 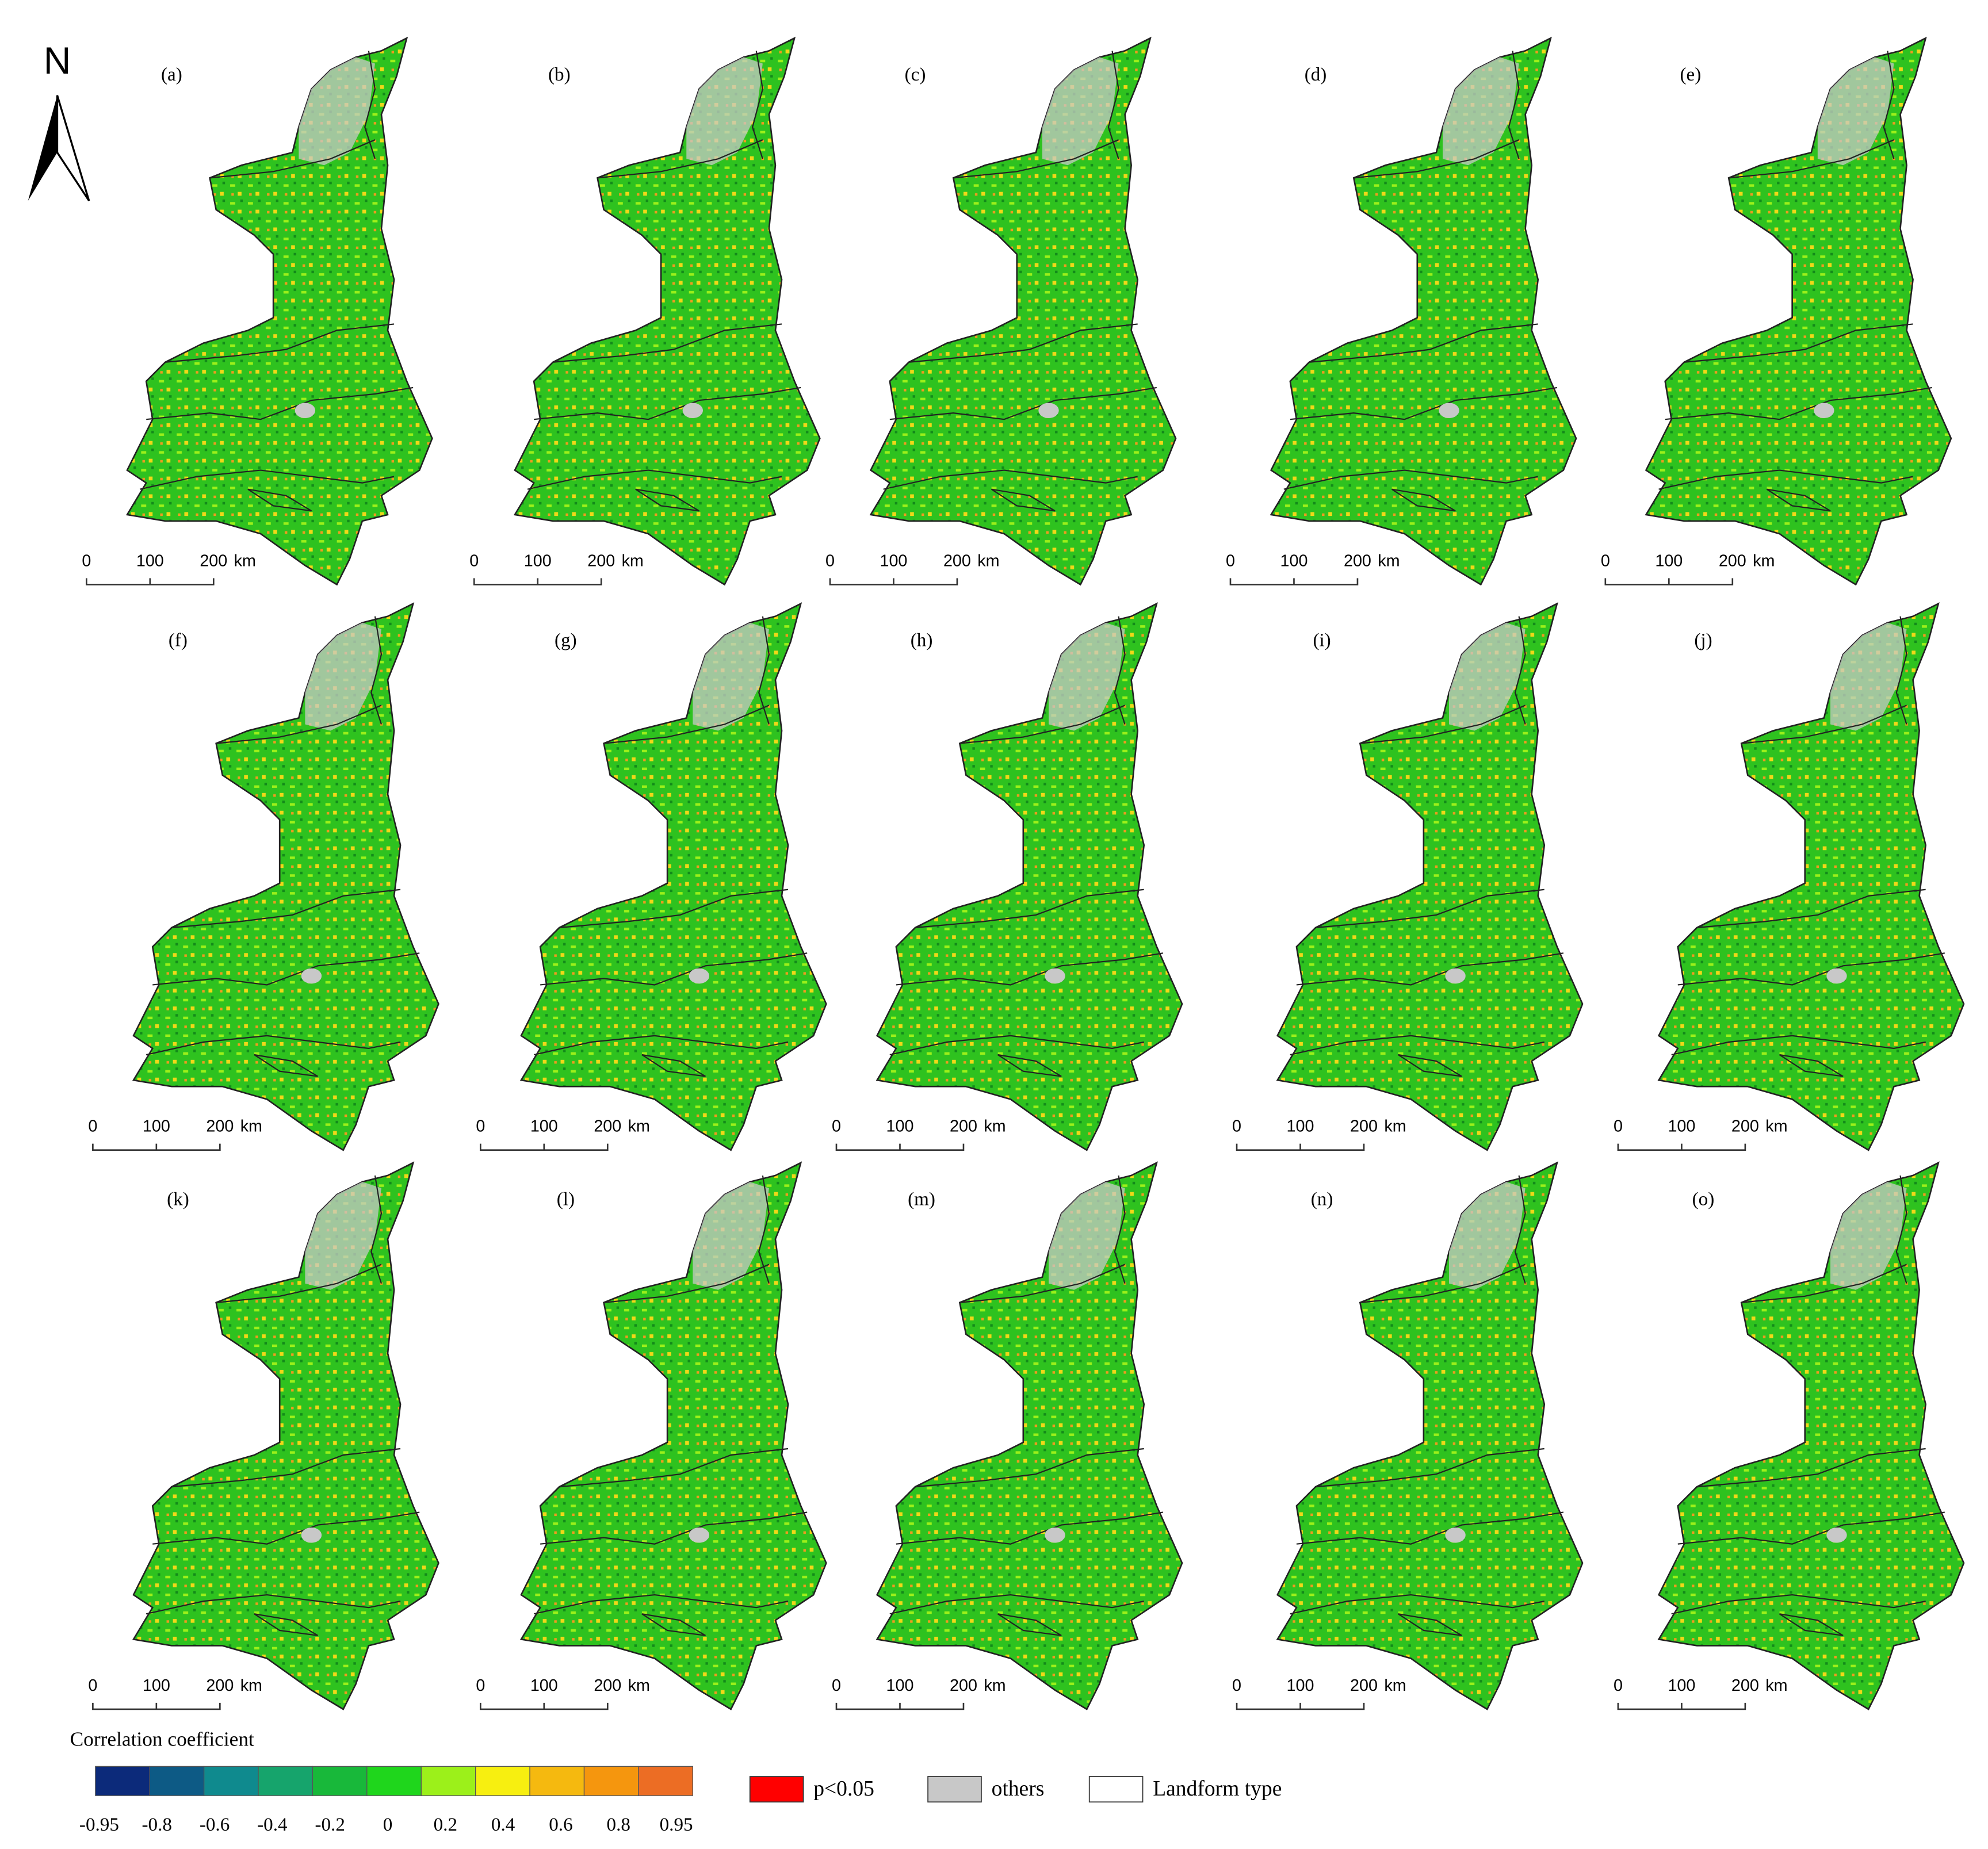 I want to click on legend-label: others, so click(x=1019, y=1789).